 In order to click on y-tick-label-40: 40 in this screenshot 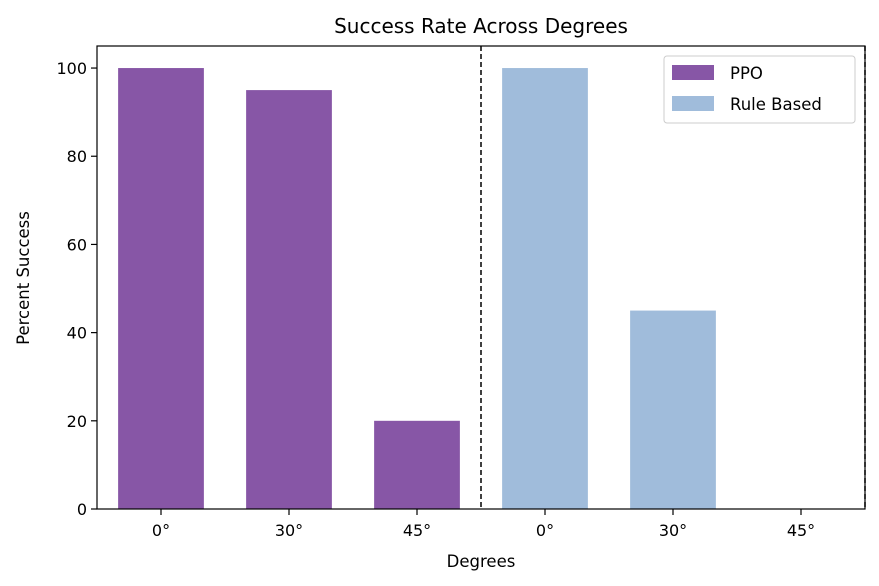, I will do `click(77, 333)`.